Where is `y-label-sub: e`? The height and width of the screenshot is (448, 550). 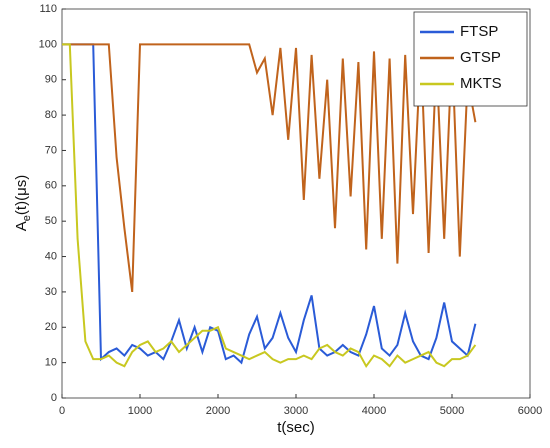 y-label-sub: e is located at coordinates (27, 218).